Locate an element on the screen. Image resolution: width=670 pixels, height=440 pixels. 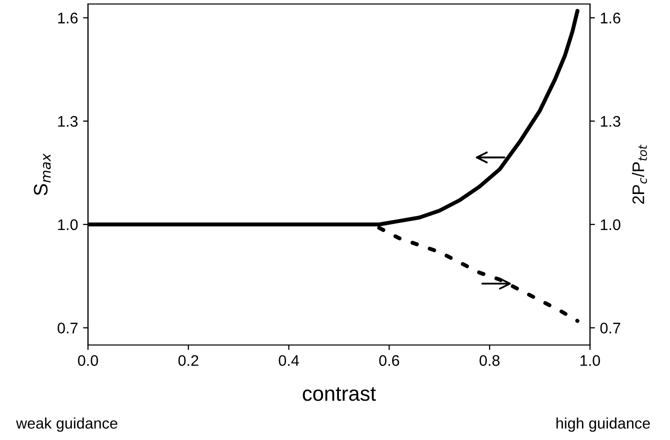
y2-tick-label: 1.6 is located at coordinates (610, 18).